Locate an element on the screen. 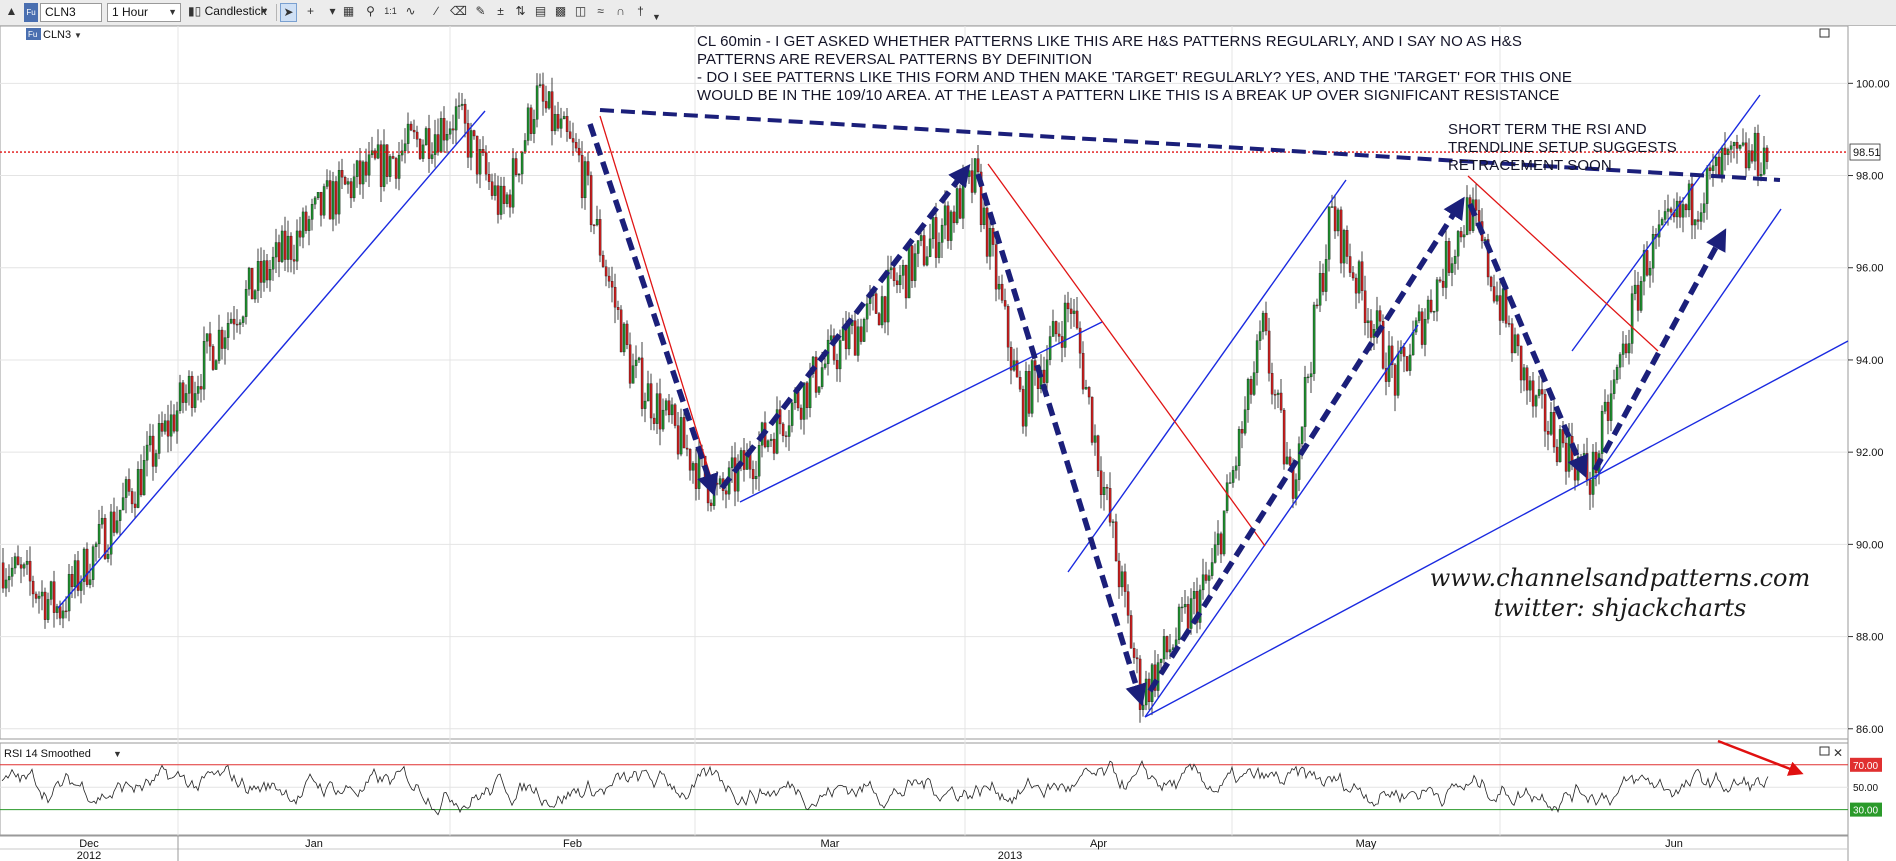 The height and width of the screenshot is (861, 1896). magnet-icon: ∩ is located at coordinates (620, 11).